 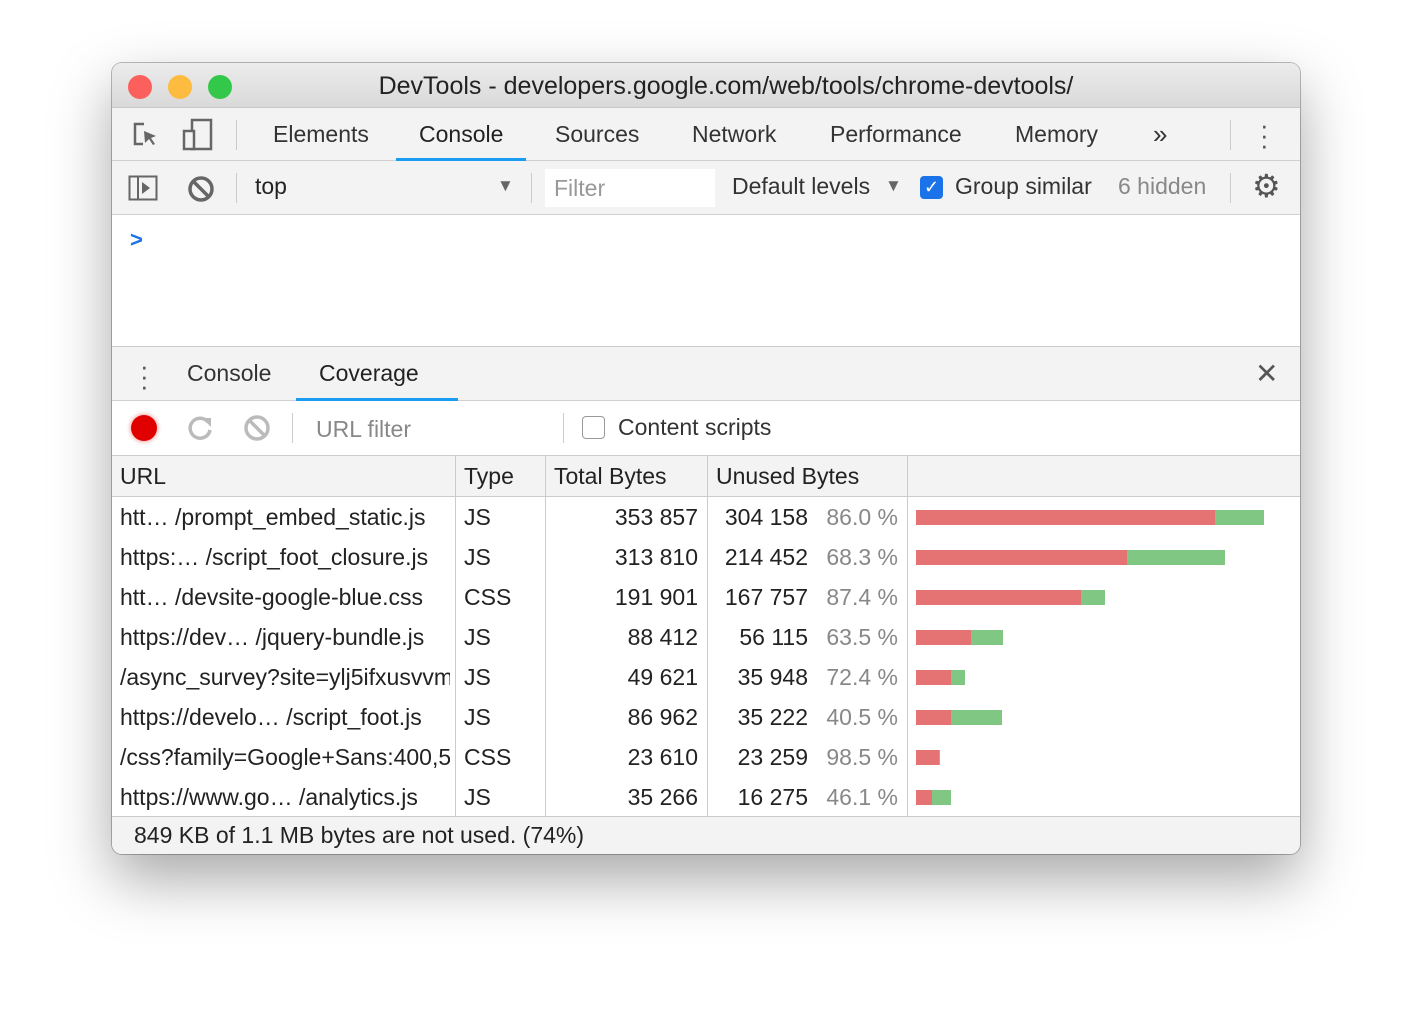 I want to click on hidden-count: 6 hidden, so click(x=1162, y=186).